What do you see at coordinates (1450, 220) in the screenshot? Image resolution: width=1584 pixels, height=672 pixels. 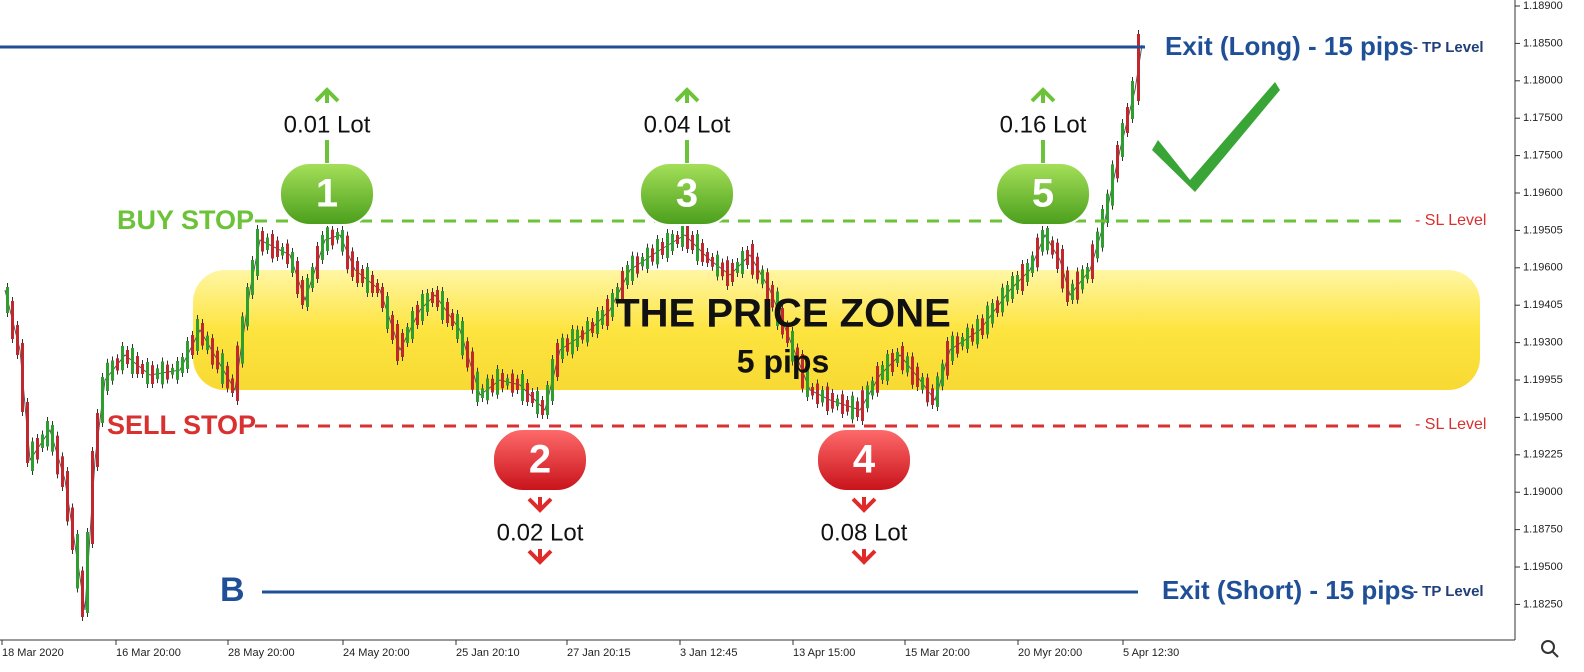 I see `sl-level: - SL Level` at bounding box center [1450, 220].